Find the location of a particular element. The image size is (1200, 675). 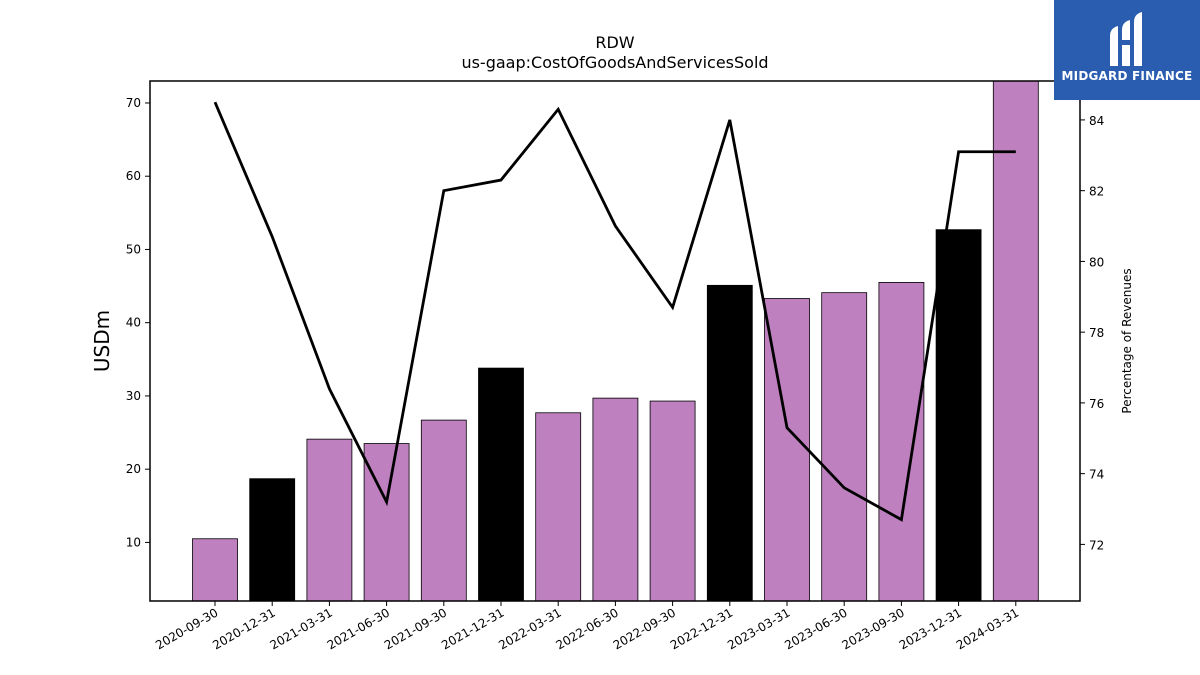

chart-subtitle: us-gaap:CostOfGoodsAndServicesSold is located at coordinates (614, 62).